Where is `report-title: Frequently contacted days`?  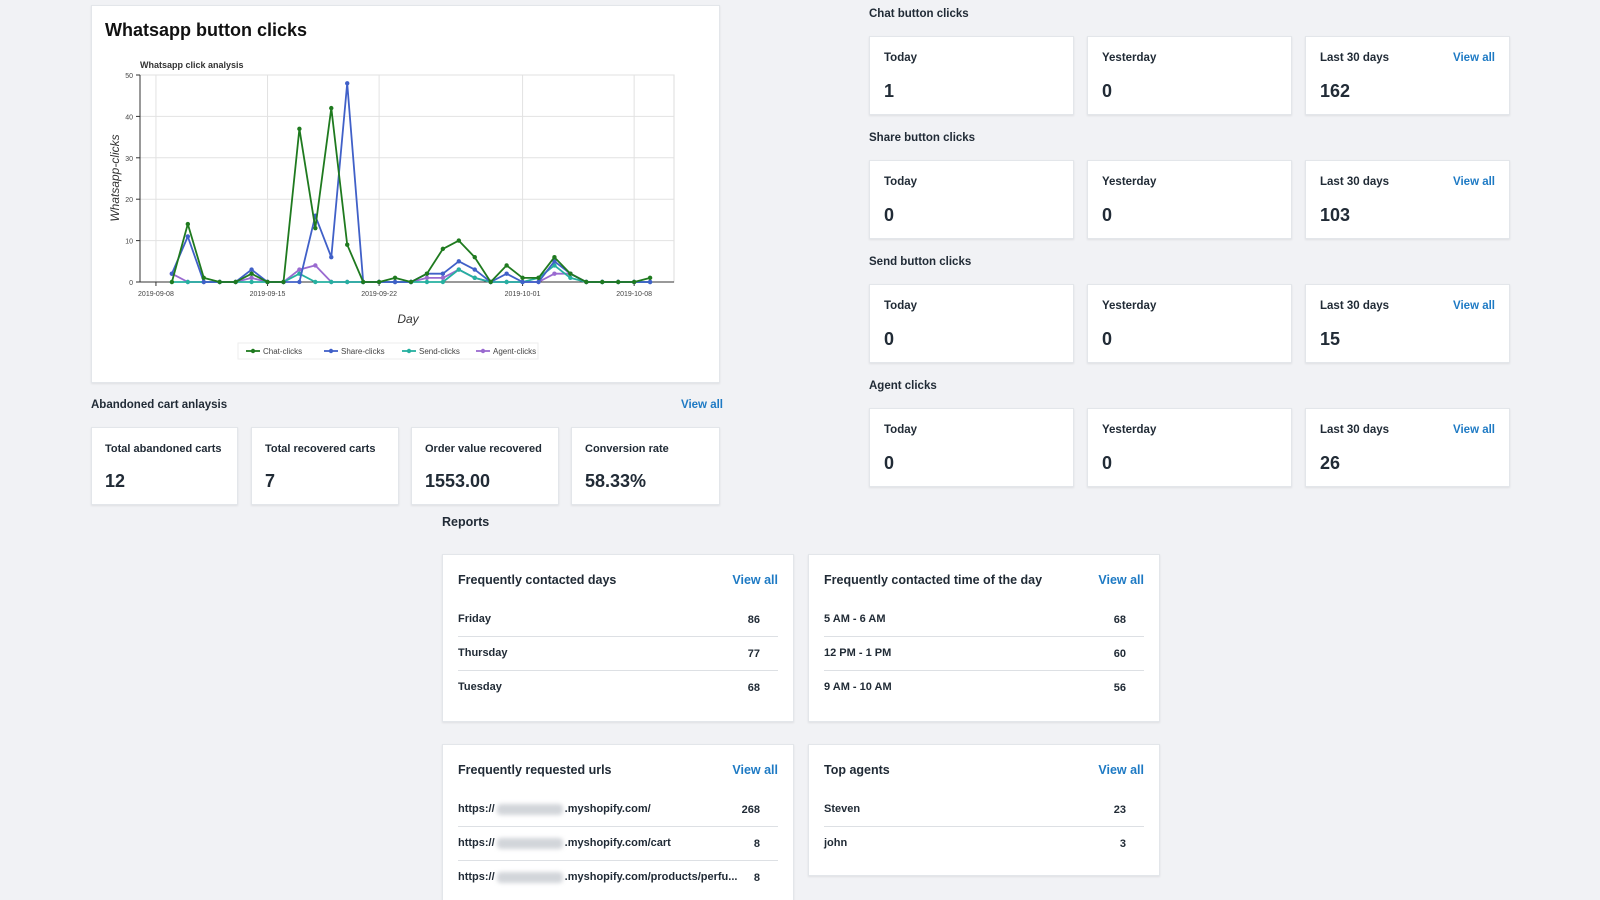
report-title: Frequently contacted days is located at coordinates (537, 580).